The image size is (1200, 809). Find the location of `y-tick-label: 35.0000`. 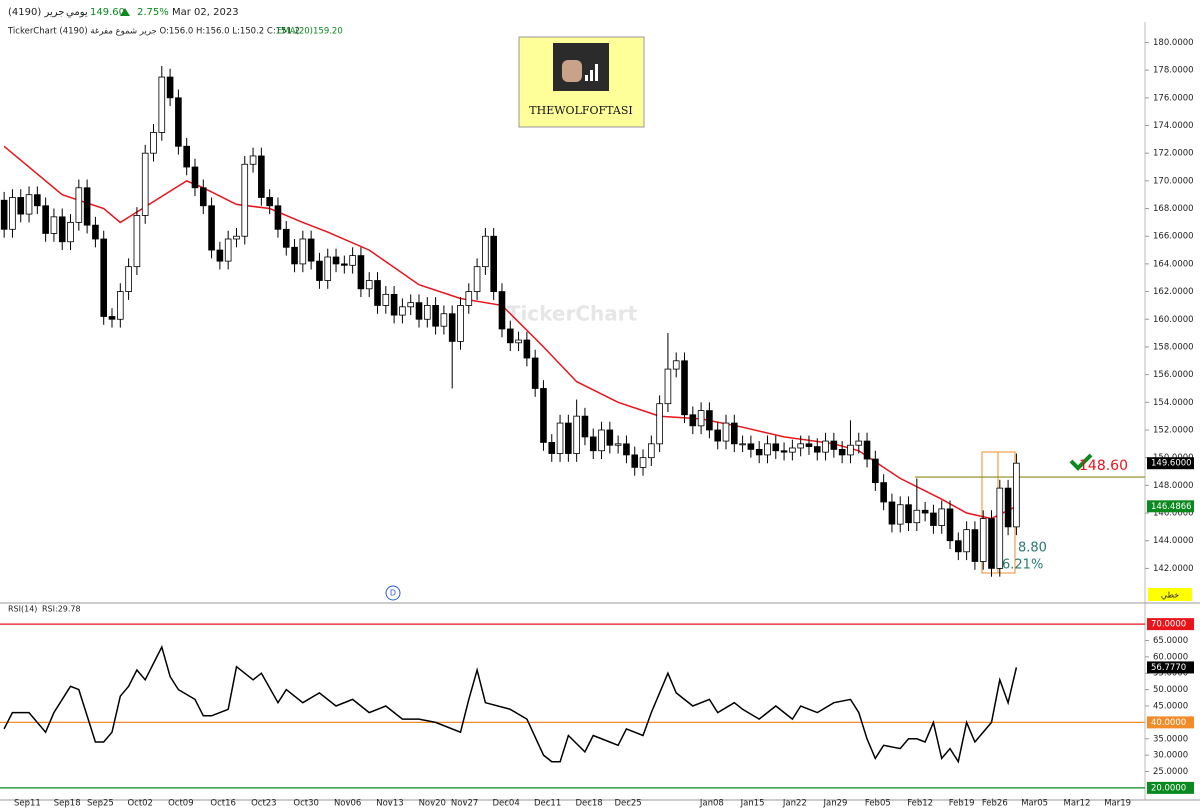

y-tick-label: 35.0000 is located at coordinates (1170, 739).